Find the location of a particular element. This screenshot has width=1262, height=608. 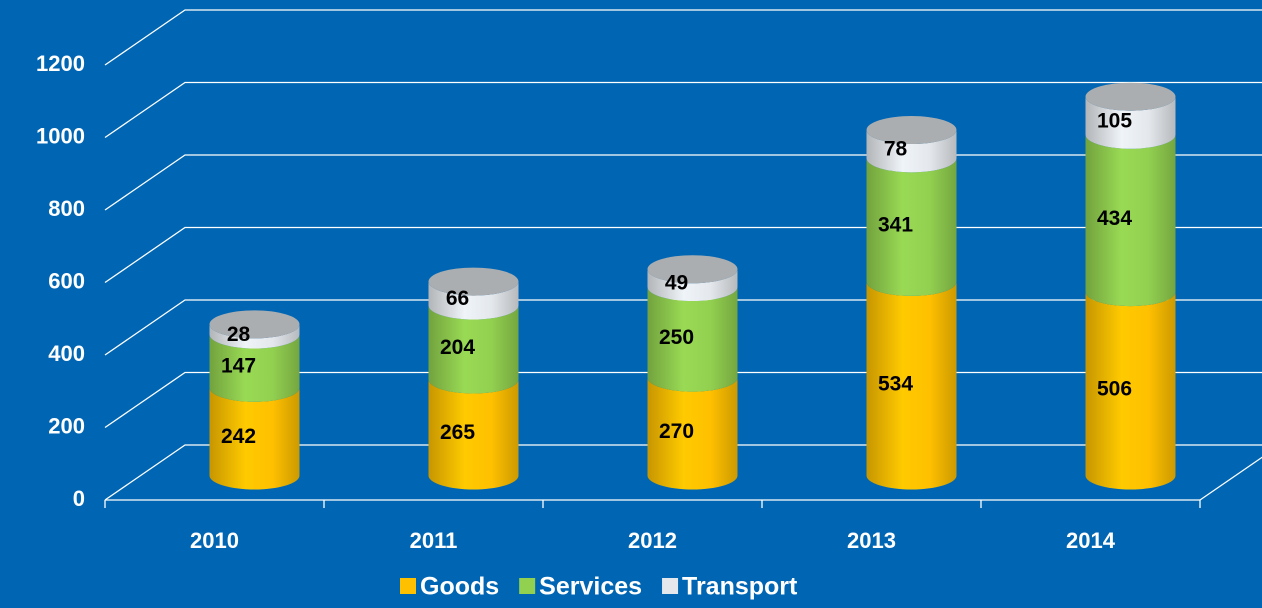

data-label: 66 is located at coordinates (457, 298).